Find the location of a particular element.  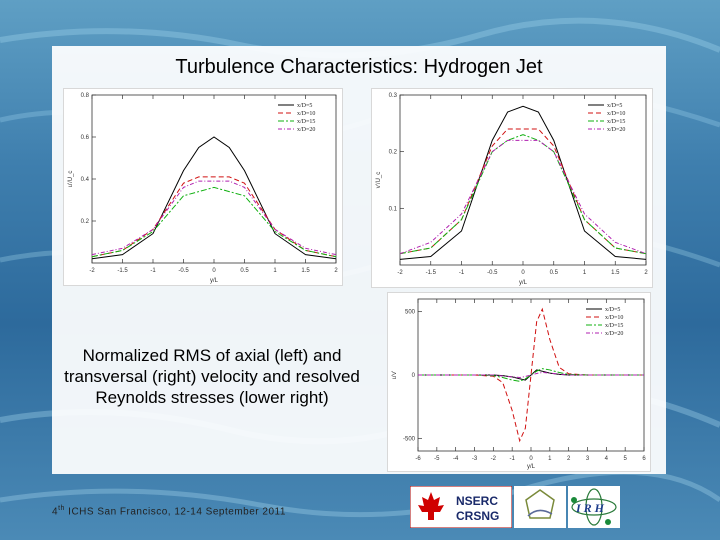

y-tick-label: 500 is located at coordinates (410, 313).